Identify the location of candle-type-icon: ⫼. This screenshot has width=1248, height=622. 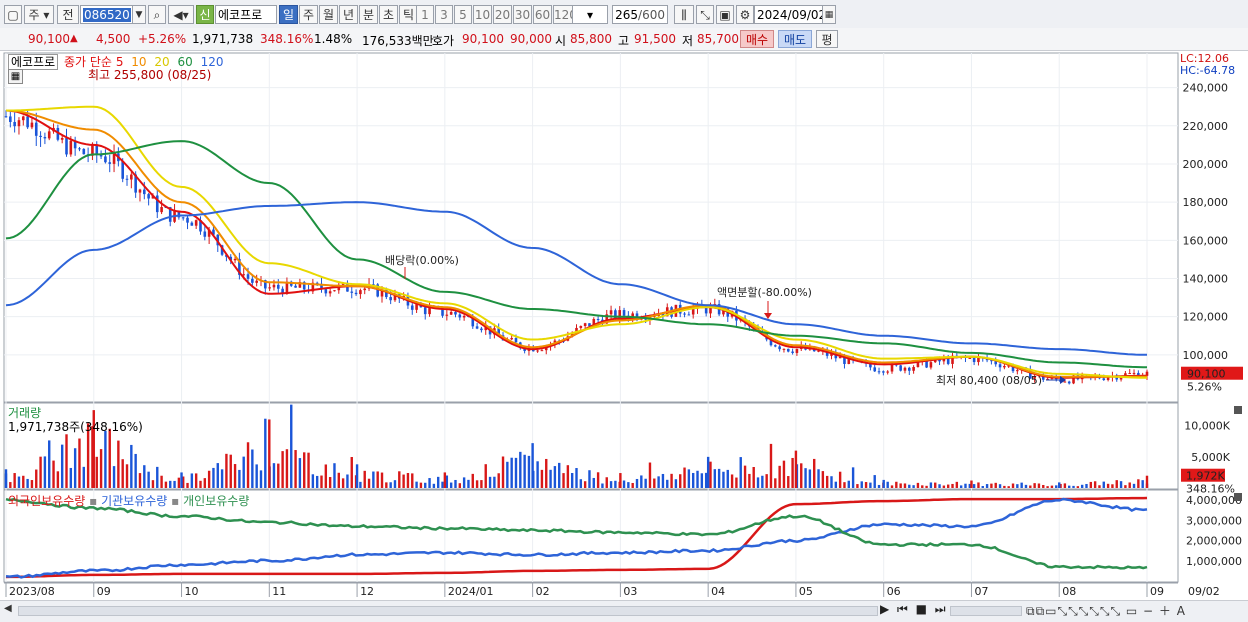
(684, 14).